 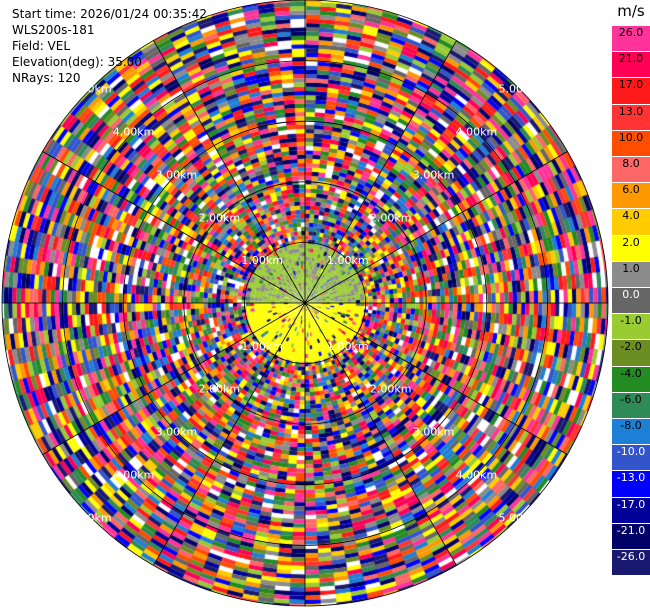 What do you see at coordinates (631, 11) in the screenshot?
I see `colorbar-unit: m/s` at bounding box center [631, 11].